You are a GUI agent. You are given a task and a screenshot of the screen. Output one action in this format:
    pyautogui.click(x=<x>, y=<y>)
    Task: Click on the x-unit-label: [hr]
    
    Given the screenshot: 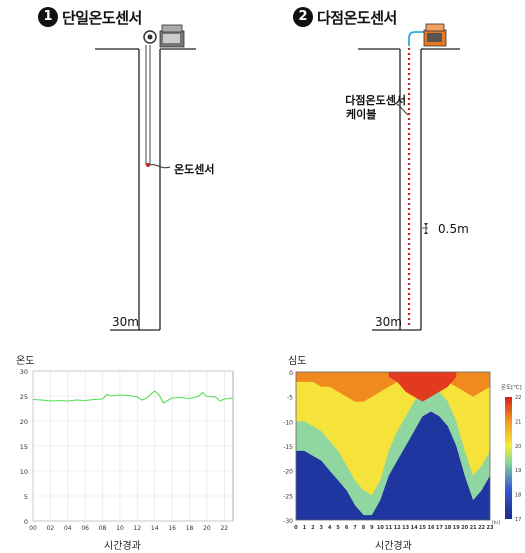 What is the action you would take?
    pyautogui.click(x=496, y=523)
    